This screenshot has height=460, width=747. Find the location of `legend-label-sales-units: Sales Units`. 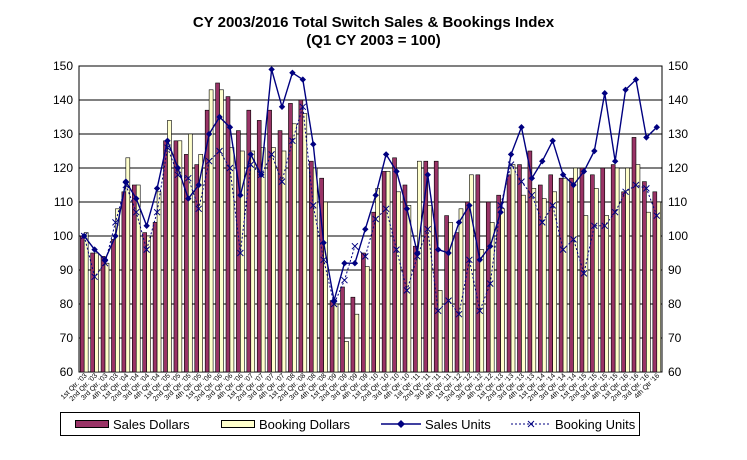

legend-label-sales-units: Sales Units is located at coordinates (458, 424).